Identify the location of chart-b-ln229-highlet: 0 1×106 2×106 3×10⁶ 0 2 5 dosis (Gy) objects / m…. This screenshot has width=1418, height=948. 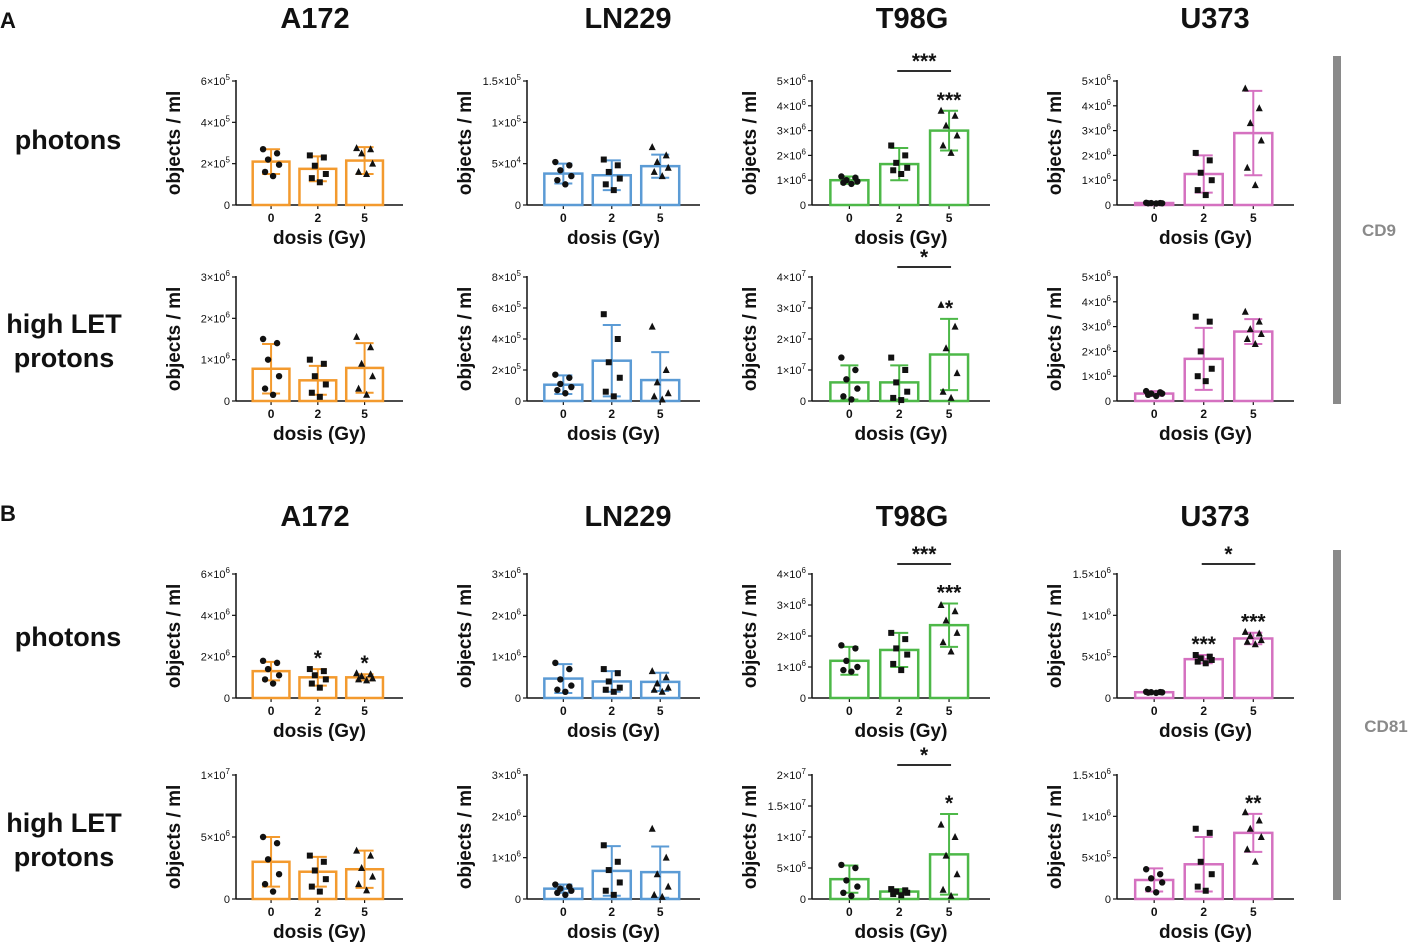
(577, 855).